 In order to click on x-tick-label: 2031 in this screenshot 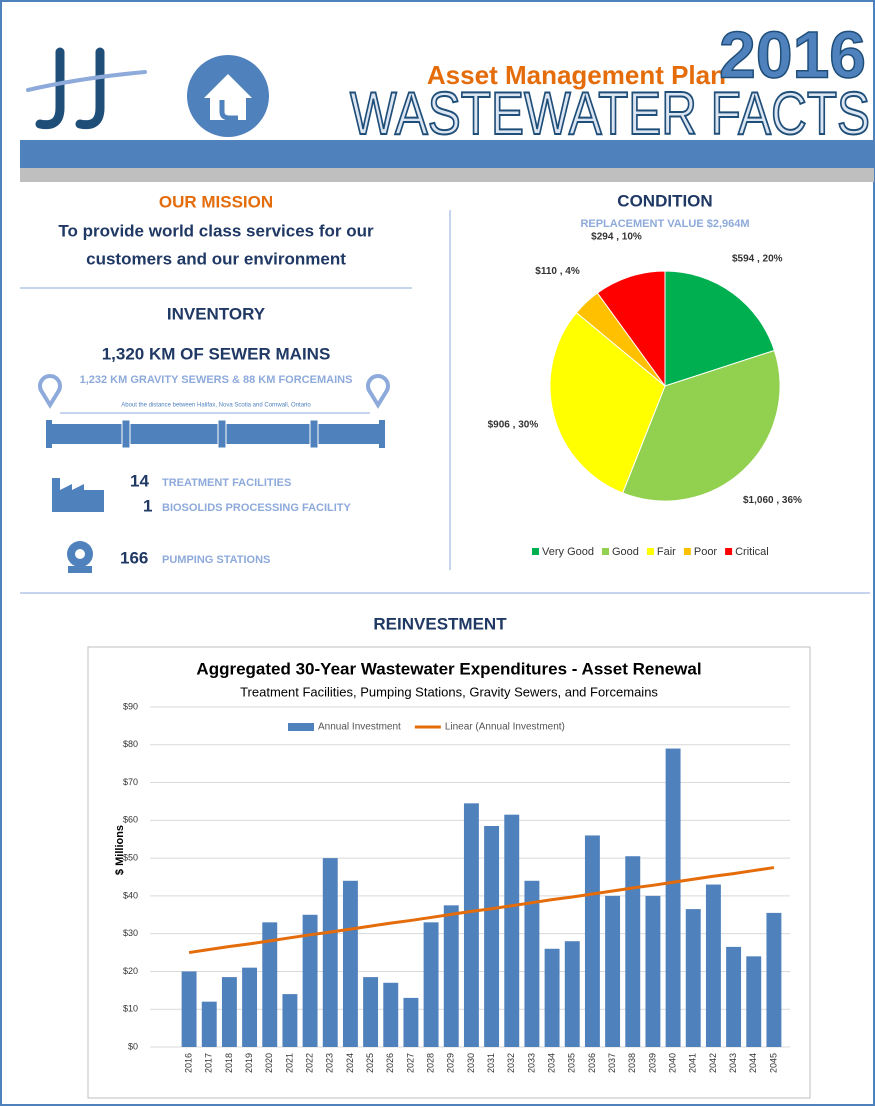, I will do `click(491, 1063)`.